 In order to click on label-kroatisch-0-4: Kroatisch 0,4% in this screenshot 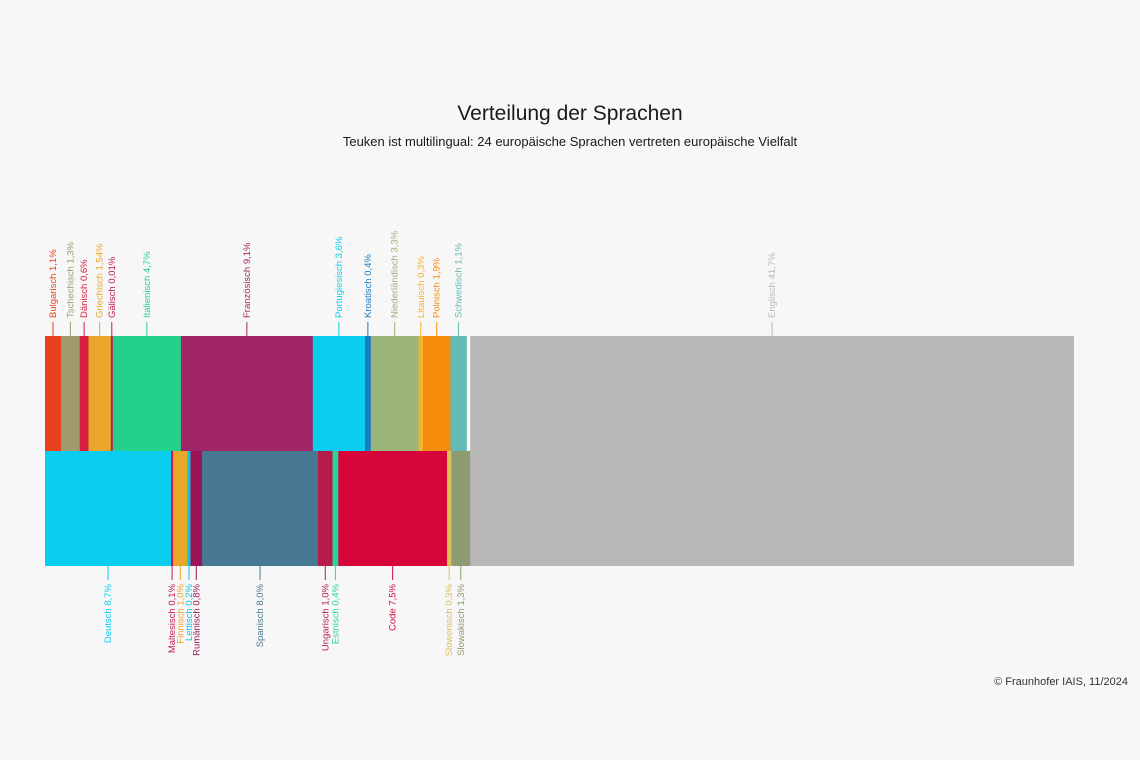, I will do `click(368, 286)`.